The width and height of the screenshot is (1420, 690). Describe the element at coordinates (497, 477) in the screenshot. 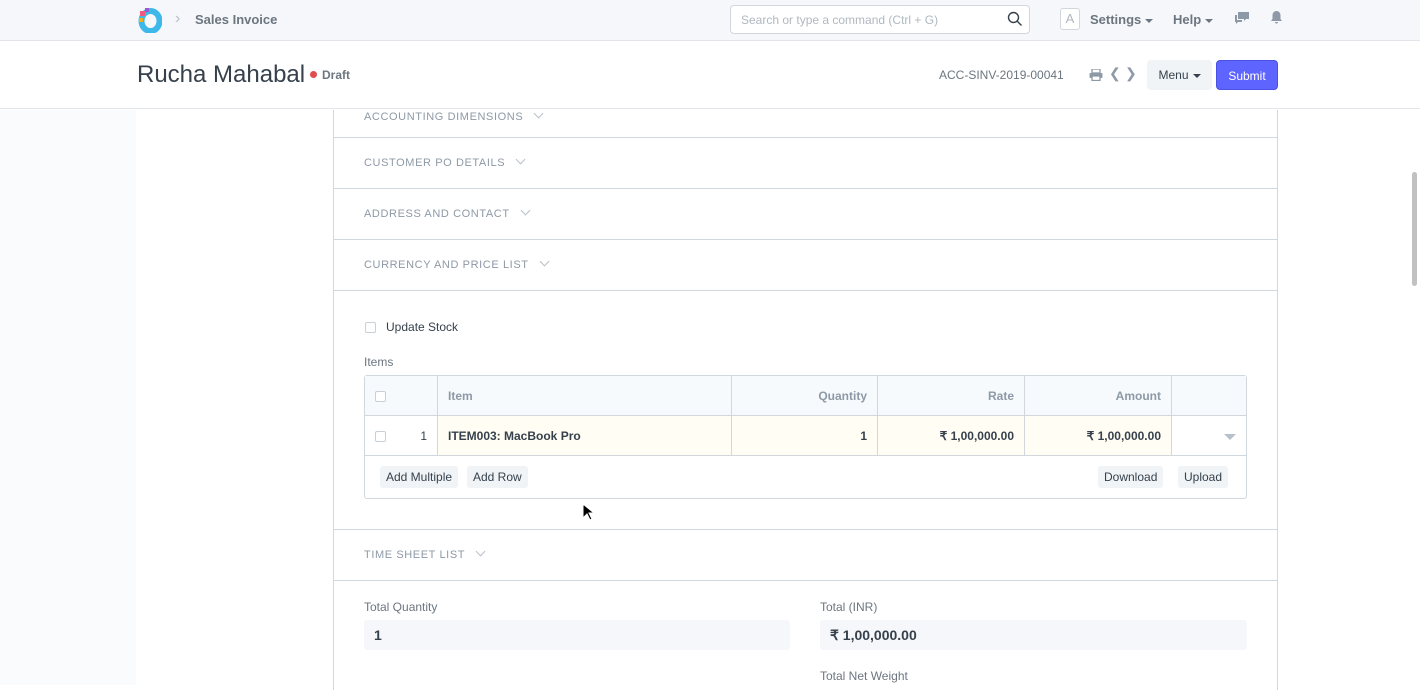

I see `add-row-button: Add Row` at that location.